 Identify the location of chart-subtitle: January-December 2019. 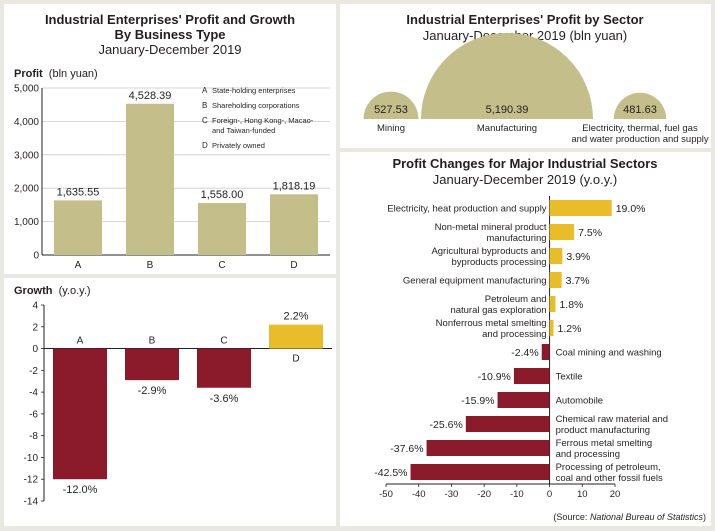
(169, 49).